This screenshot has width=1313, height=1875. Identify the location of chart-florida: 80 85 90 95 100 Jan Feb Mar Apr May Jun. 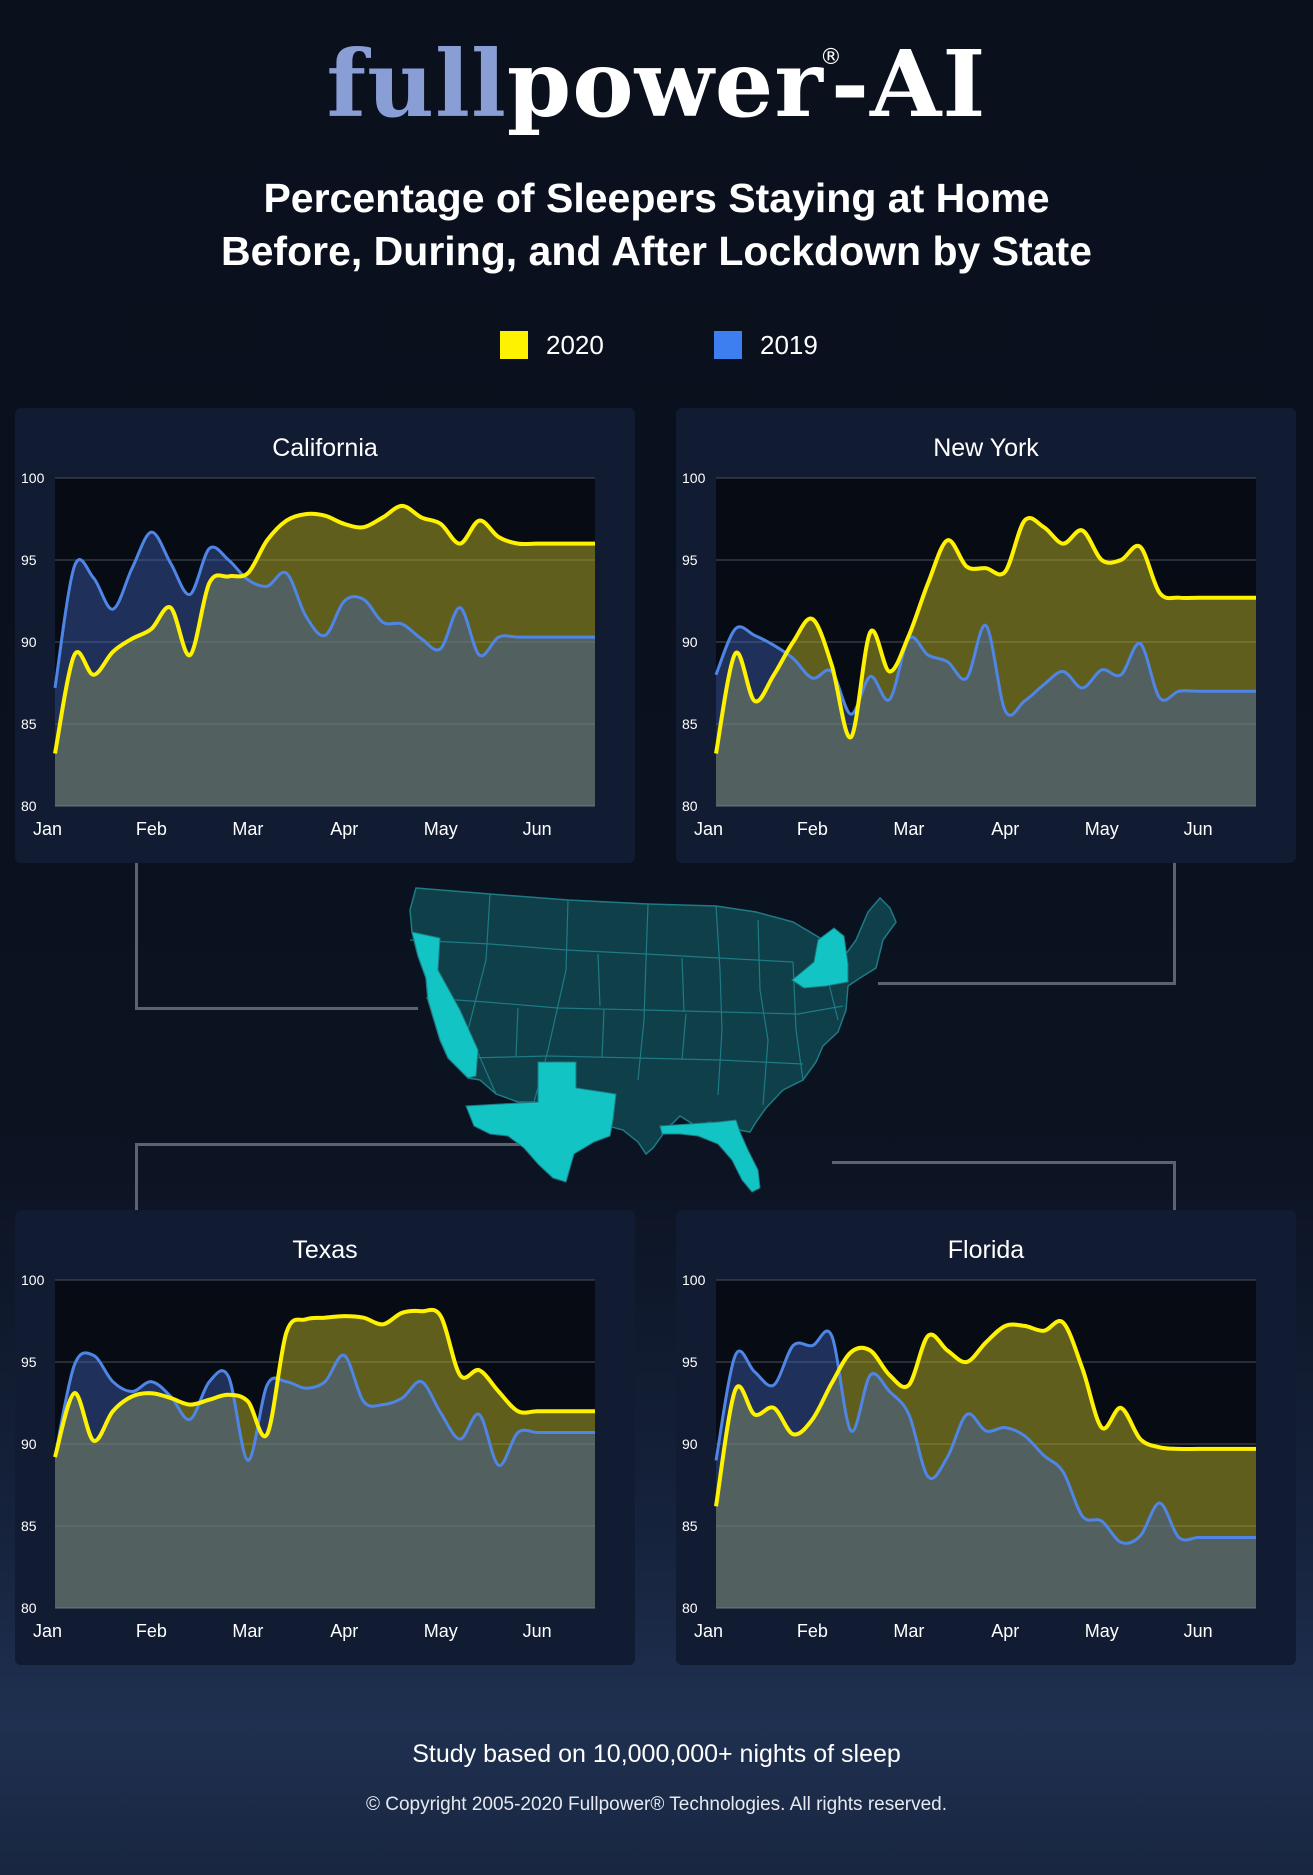
(969, 1456).